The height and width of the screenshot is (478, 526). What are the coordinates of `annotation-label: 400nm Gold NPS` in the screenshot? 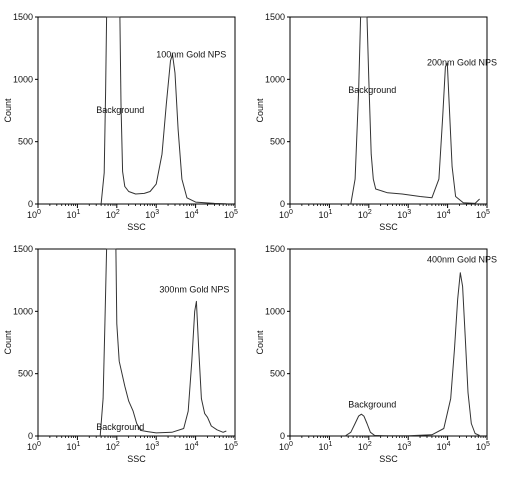 It's located at (462, 260).